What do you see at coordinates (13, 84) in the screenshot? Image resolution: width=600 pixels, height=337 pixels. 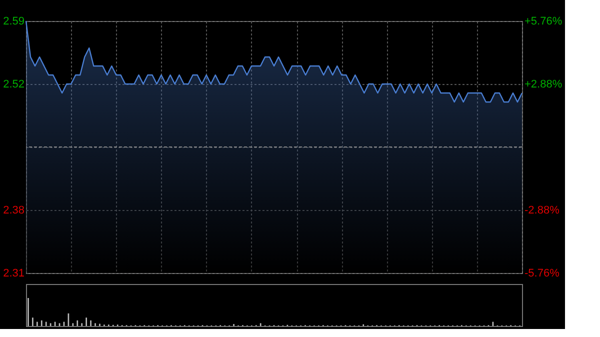 I see `y-tick-label: 2.52` at bounding box center [13, 84].